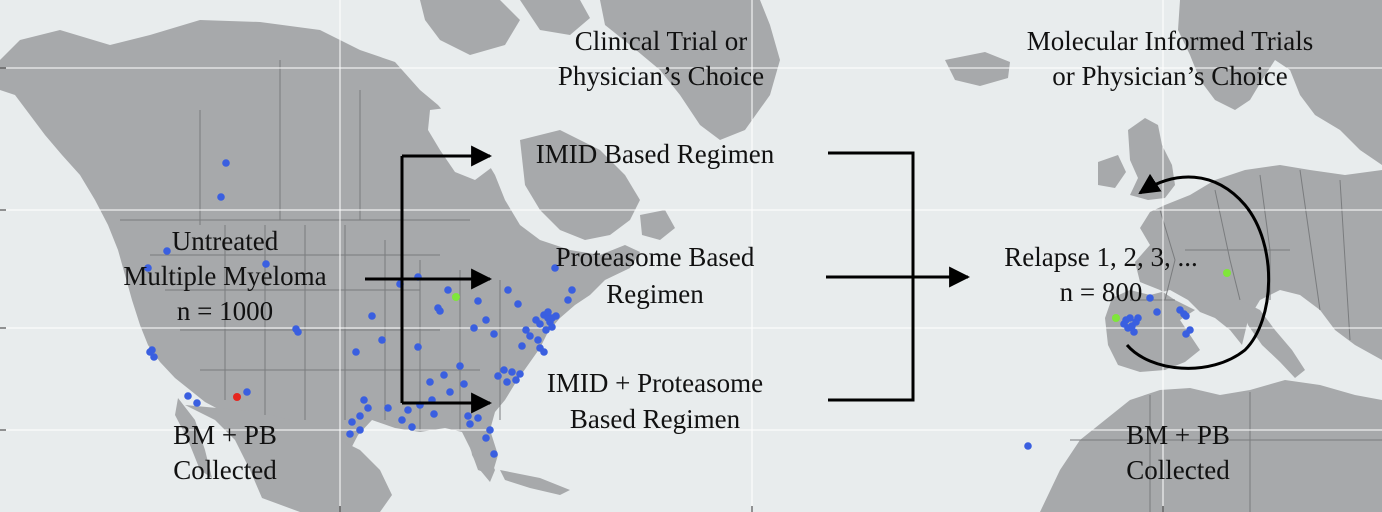 The image size is (1382, 512). I want to click on untreated-label: Untreated, so click(225, 241).